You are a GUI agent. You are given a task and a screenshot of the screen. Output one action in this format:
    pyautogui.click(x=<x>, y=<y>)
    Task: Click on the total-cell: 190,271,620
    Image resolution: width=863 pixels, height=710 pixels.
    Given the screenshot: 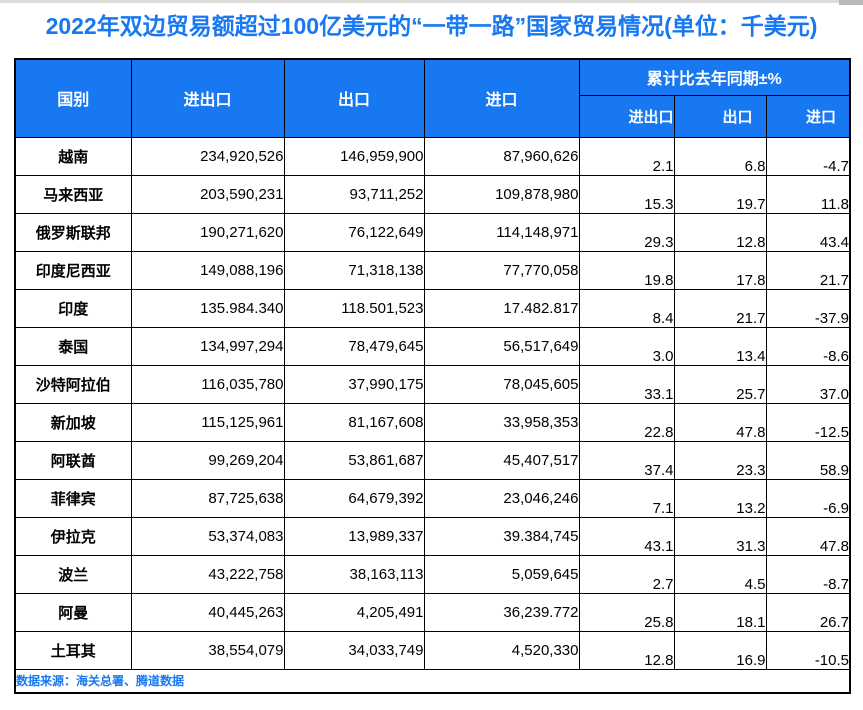 What is the action you would take?
    pyautogui.click(x=207, y=232)
    